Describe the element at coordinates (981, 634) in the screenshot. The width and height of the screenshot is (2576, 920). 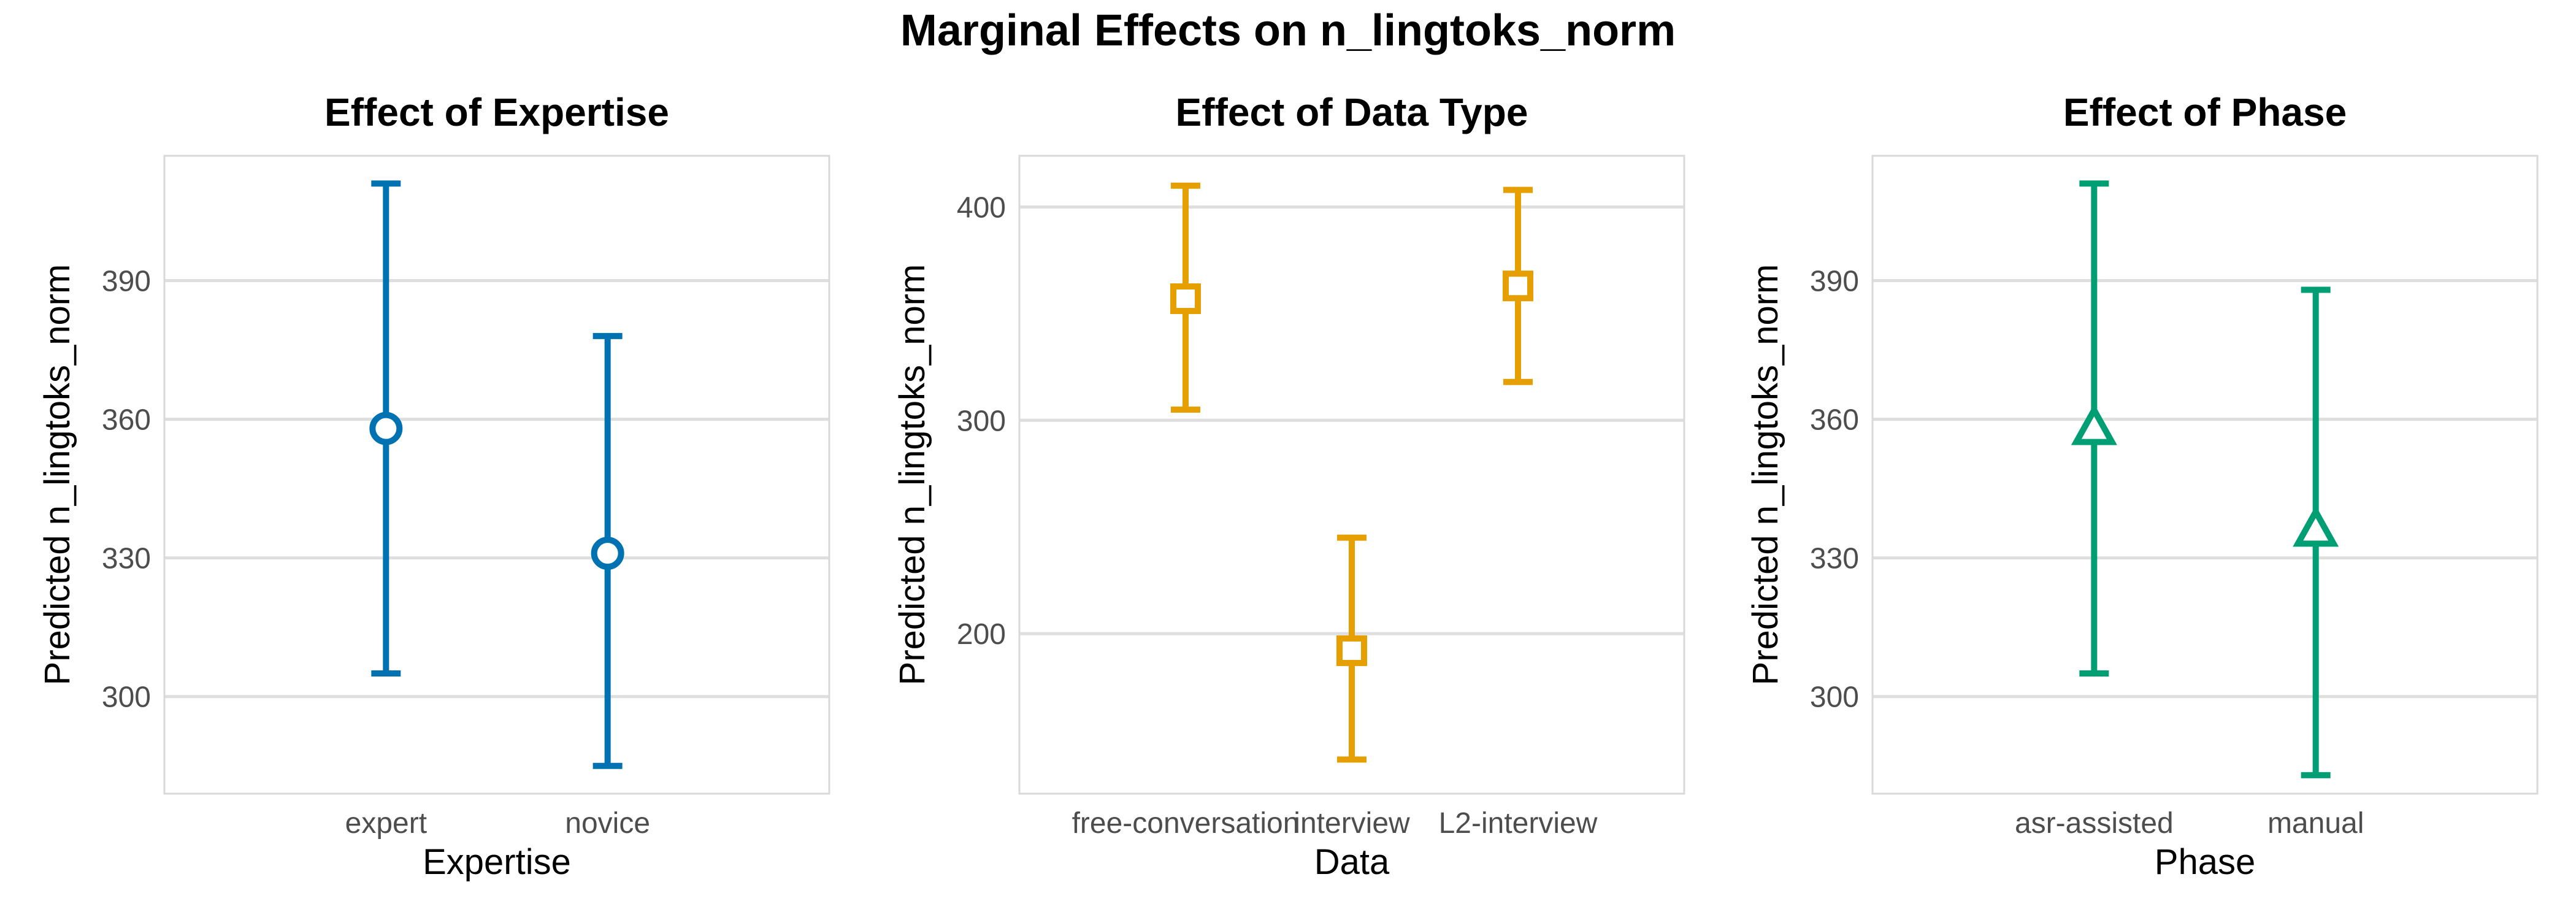
I see `y-tick-label: 200` at that location.